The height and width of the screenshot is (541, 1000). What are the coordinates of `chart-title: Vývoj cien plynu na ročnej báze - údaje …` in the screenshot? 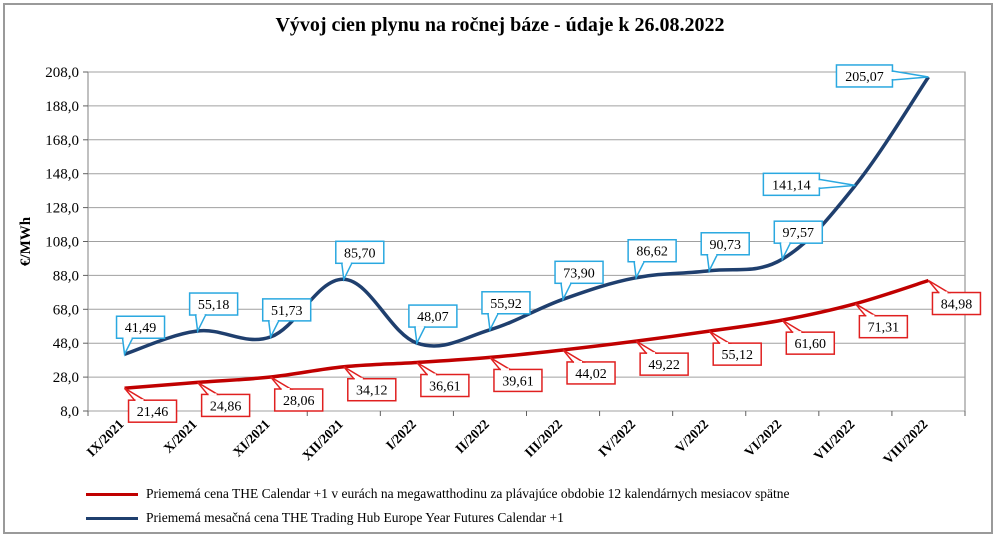 It's located at (500, 25).